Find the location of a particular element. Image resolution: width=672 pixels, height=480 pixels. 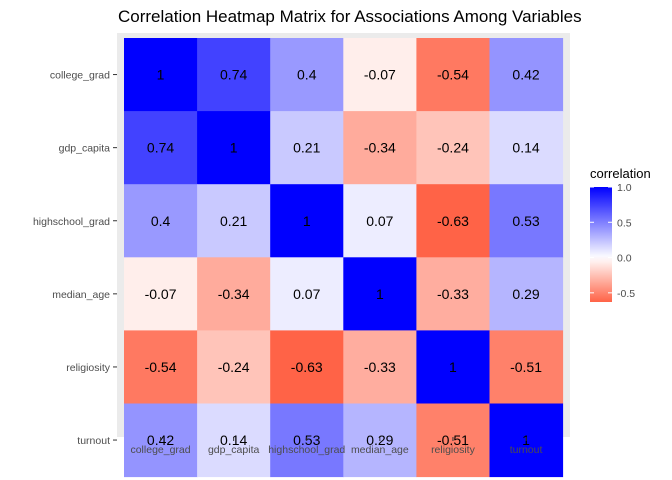

heatmap-cell-religiosity-turnout is located at coordinates (526, 367).